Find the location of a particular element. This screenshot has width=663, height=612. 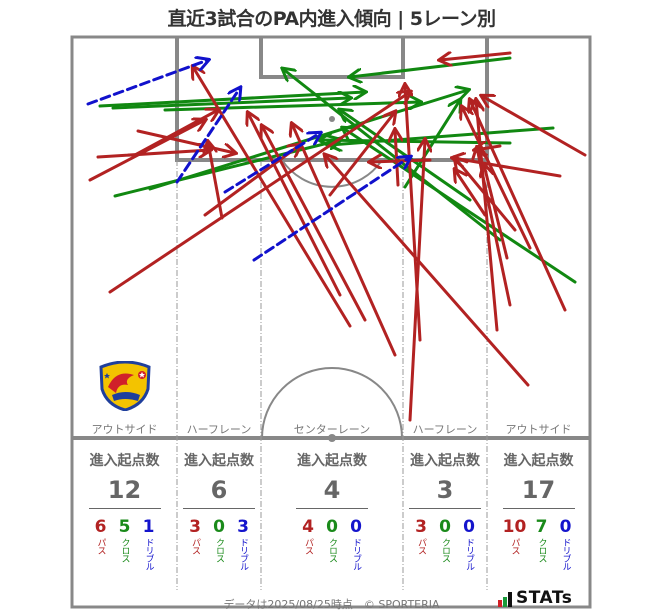

lane-label-halfspace-left: ハーフレーン is located at coordinates (219, 429).